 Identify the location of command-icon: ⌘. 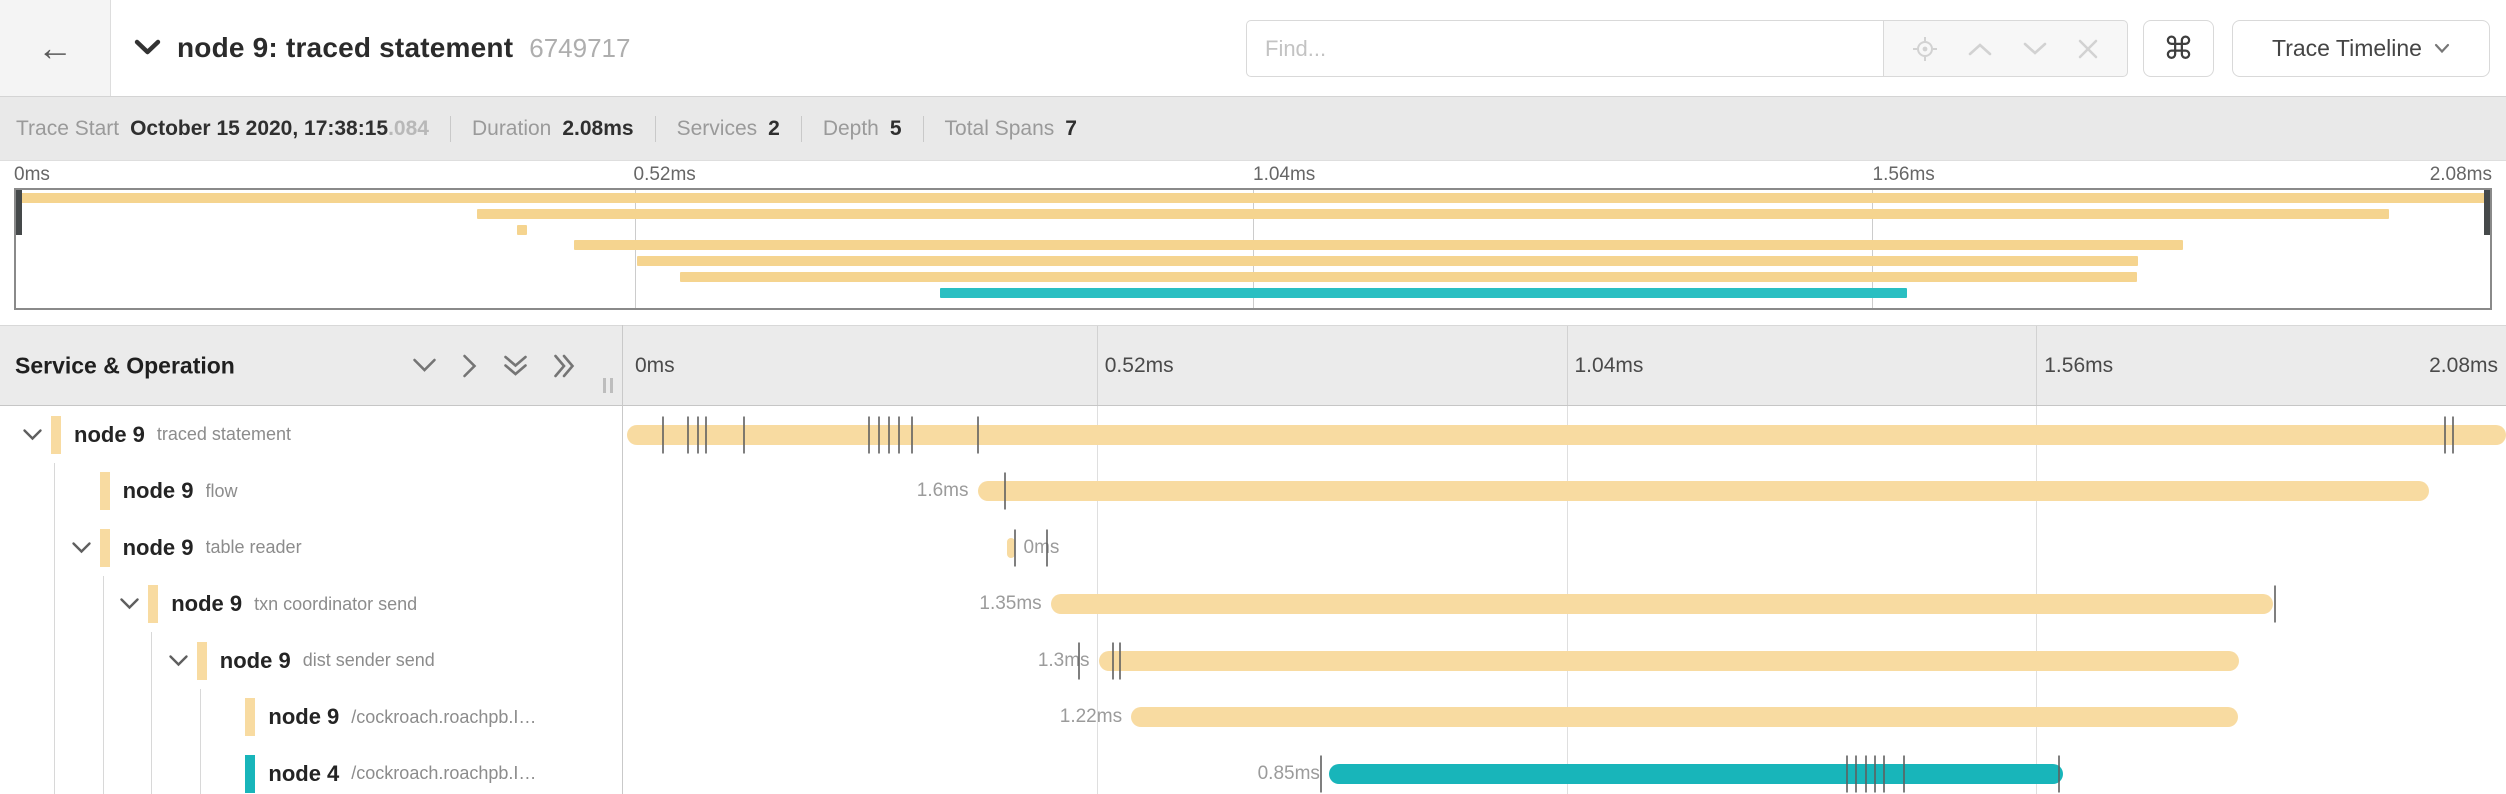
(2178, 48).